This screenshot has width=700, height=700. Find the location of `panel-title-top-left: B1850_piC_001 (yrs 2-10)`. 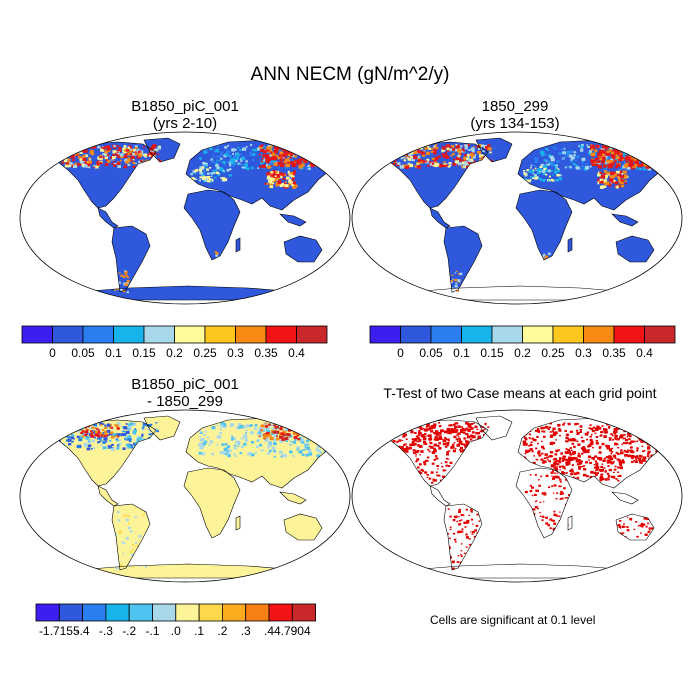

panel-title-top-left: B1850_piC_001 (yrs 2-10) is located at coordinates (185, 115).